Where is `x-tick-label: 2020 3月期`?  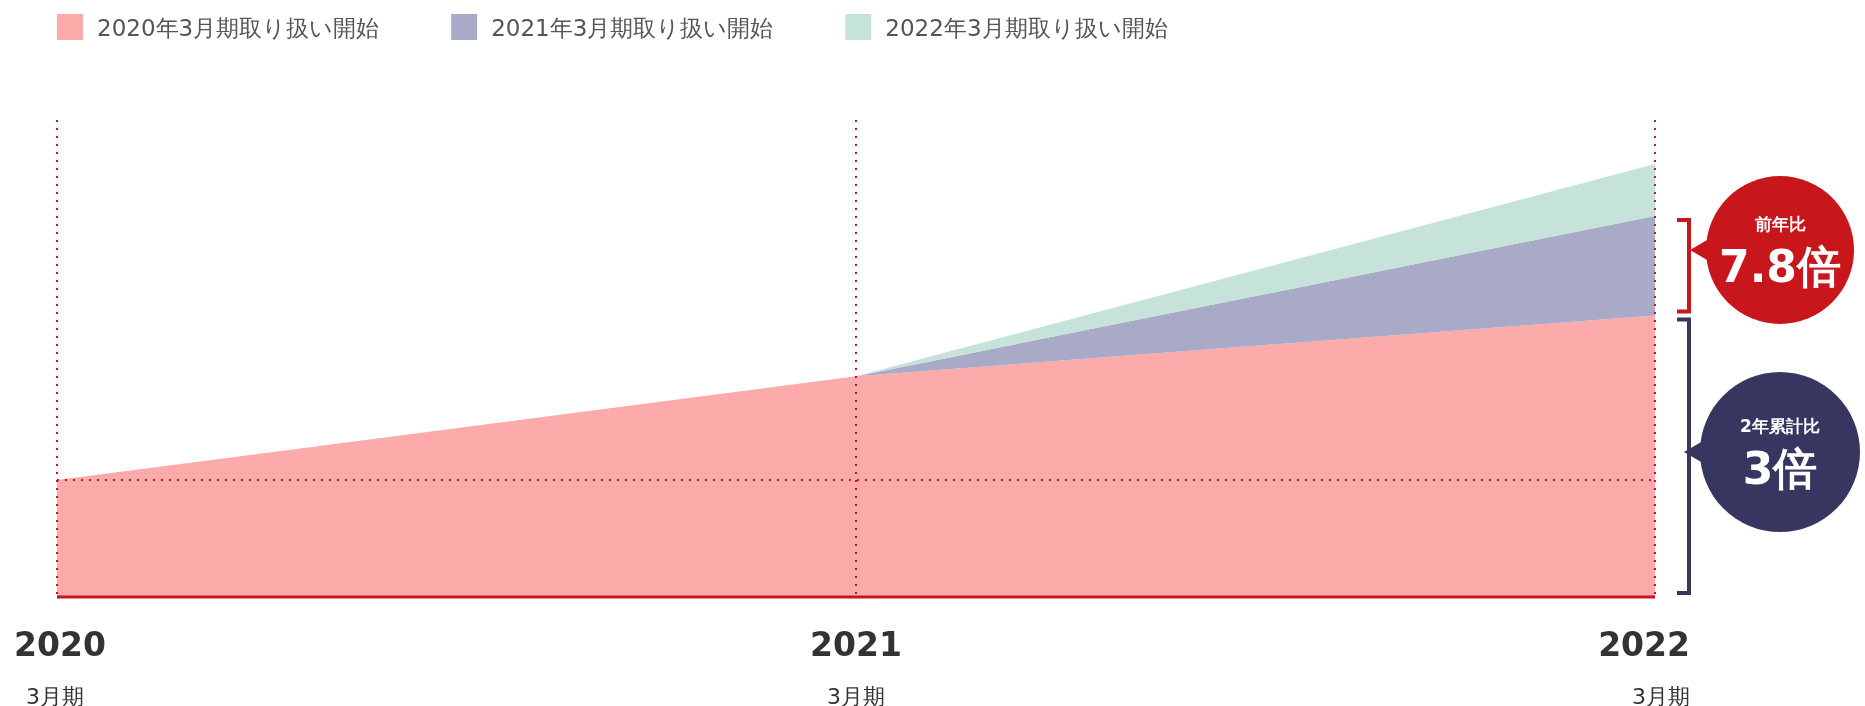
x-tick-label: 2020 3月期 is located at coordinates (60, 665).